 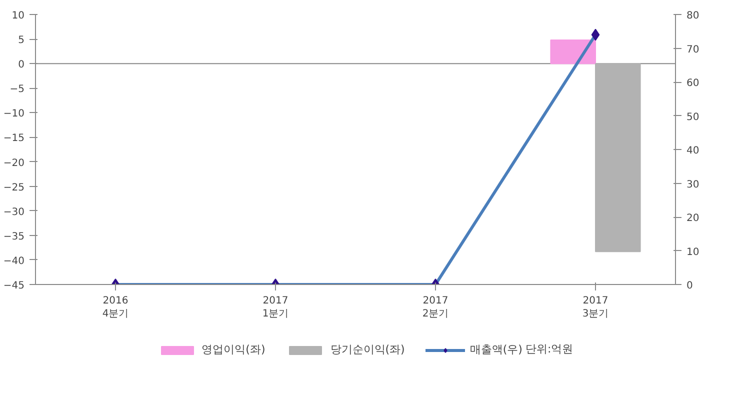 What do you see at coordinates (17, 90) in the screenshot?
I see `y-tick-label: −5` at bounding box center [17, 90].